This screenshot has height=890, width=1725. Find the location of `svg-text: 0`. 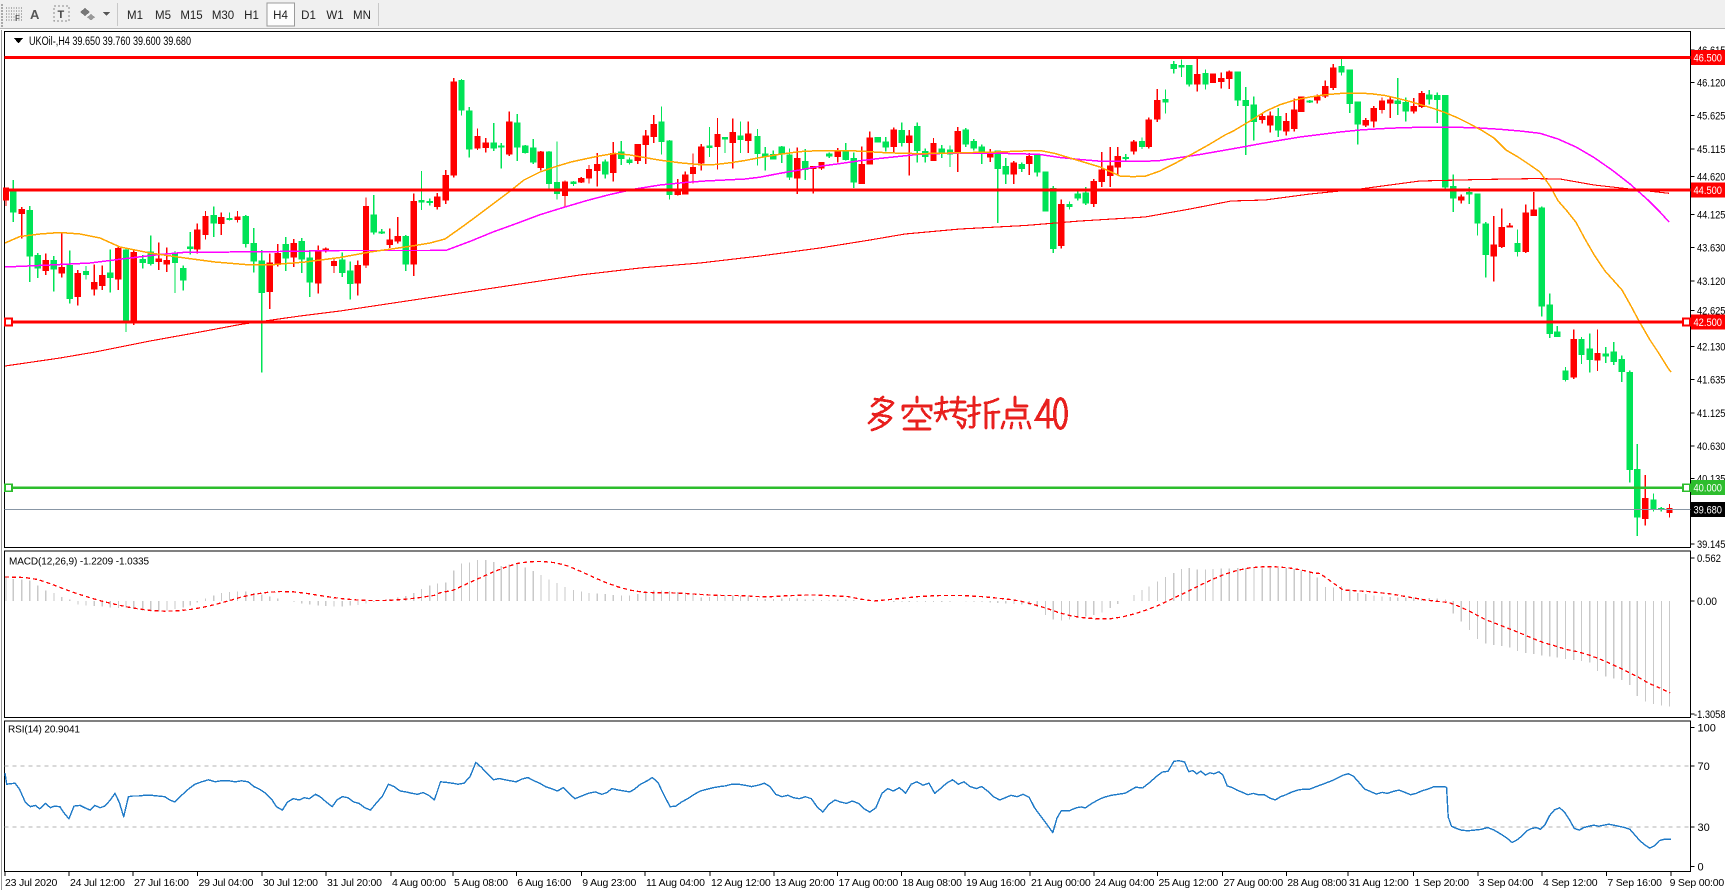

svg-text: 0 is located at coordinates (1701, 868).